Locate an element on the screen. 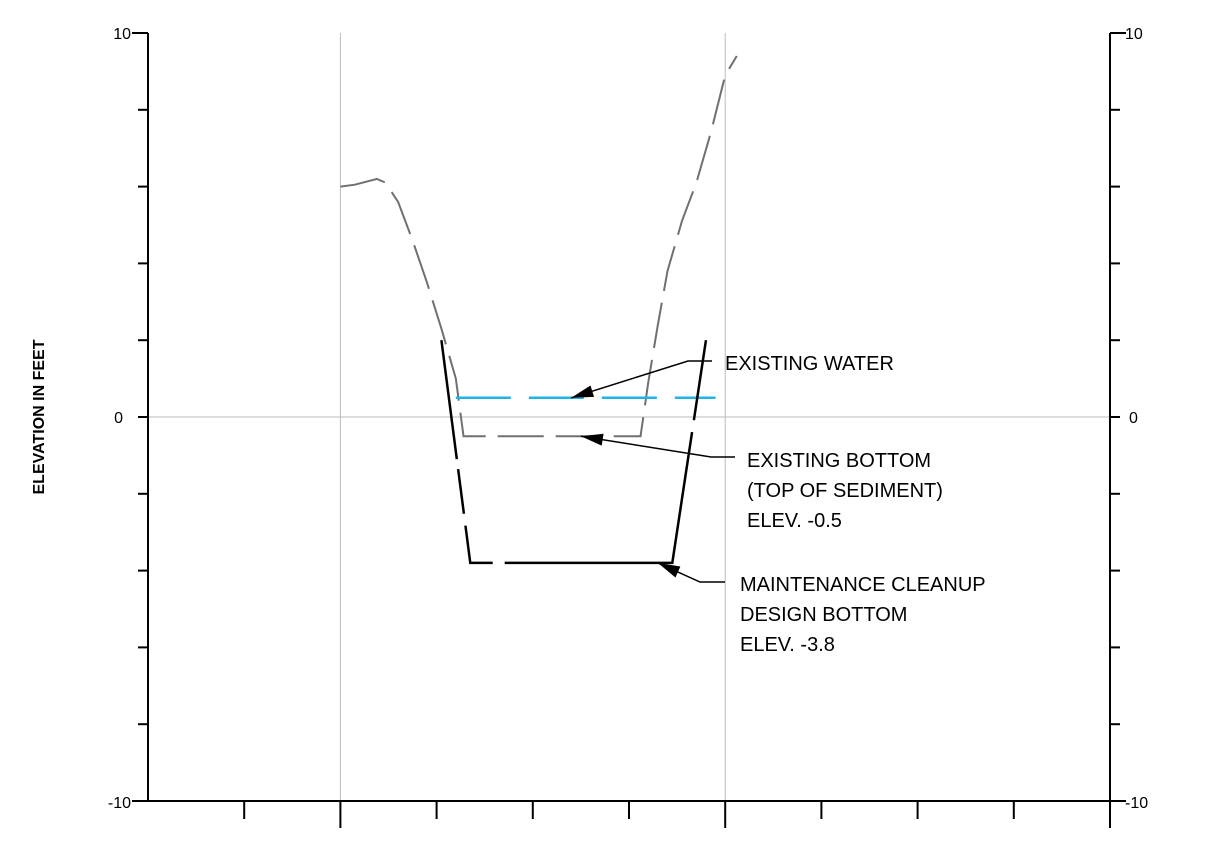 This screenshot has height=853, width=1213. series-existing-ground is located at coordinates (539, 246).